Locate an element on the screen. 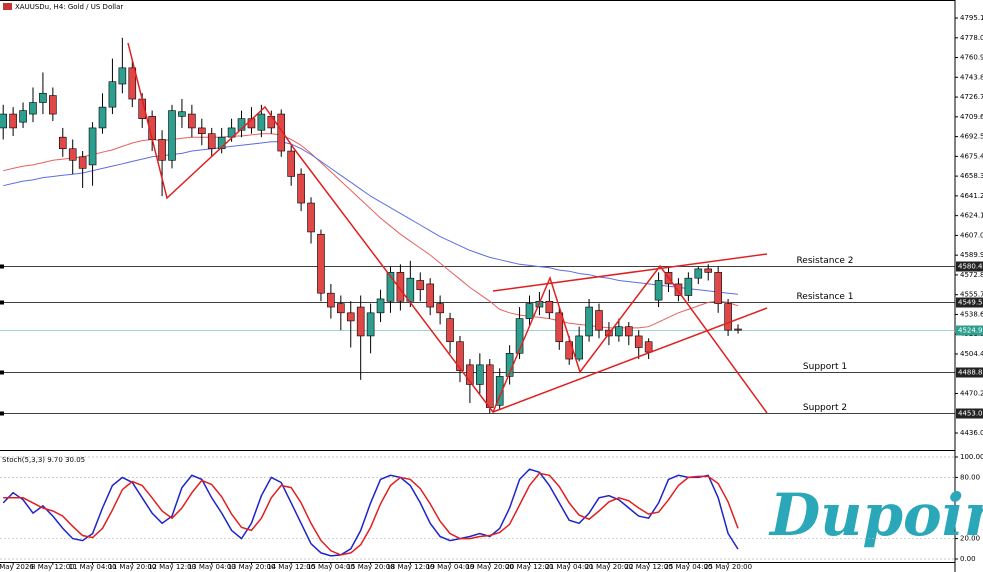  y-tick-label: 4436.00 is located at coordinates (971, 433).